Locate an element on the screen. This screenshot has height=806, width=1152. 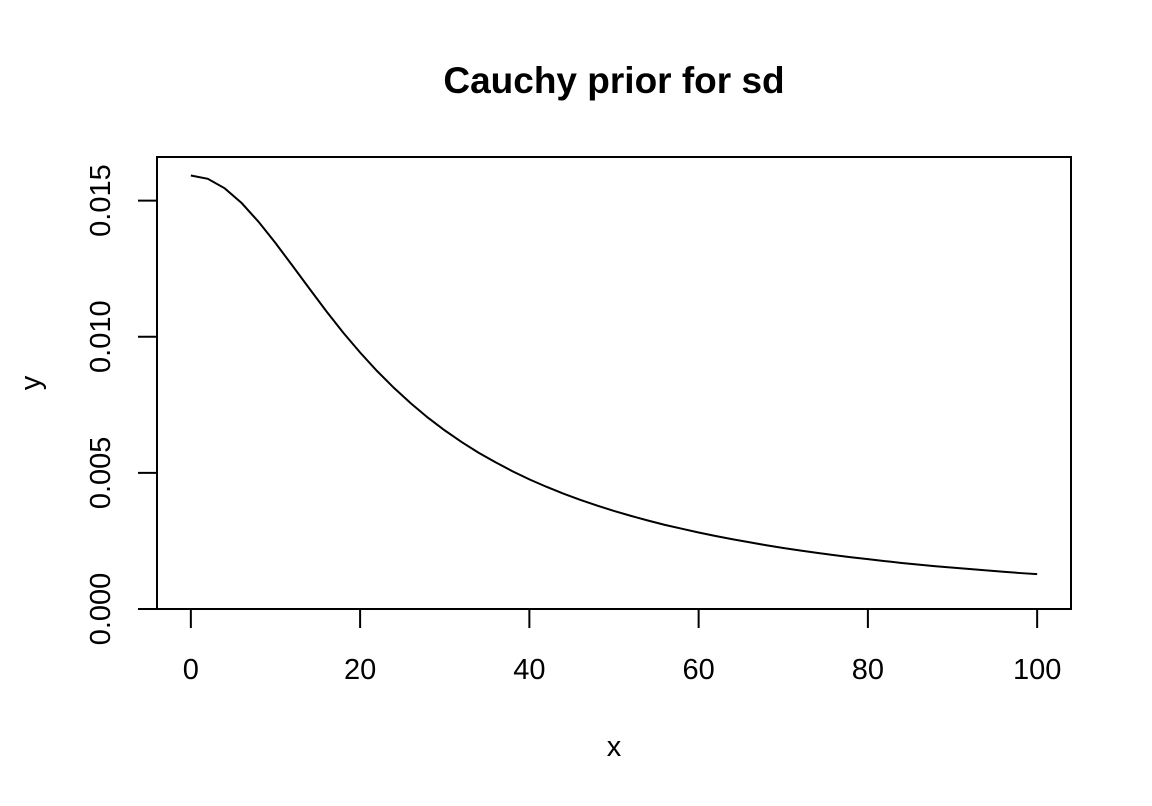
y-axis: 0.000 0.005 0.010 0.015 is located at coordinates (121, 405).